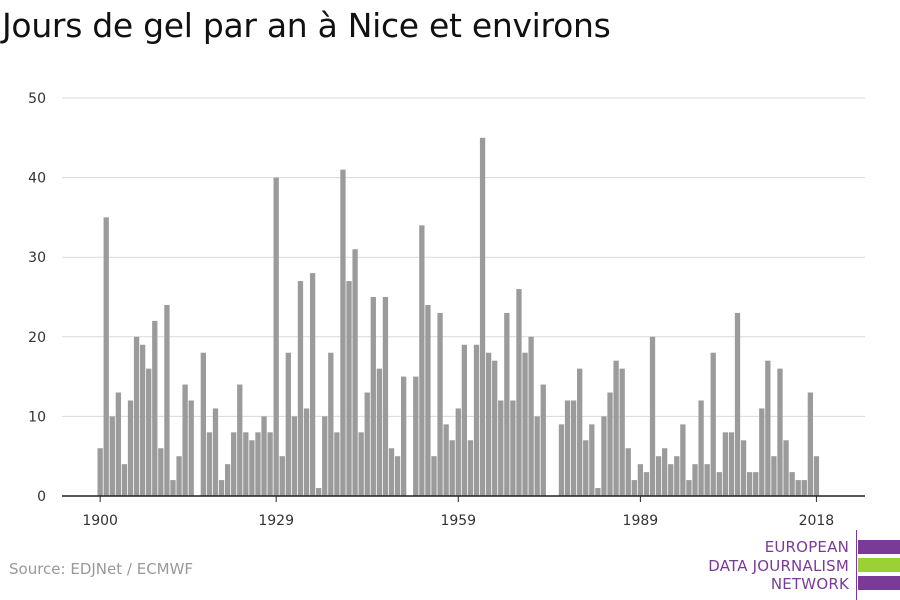 This screenshot has width=900, height=600. What do you see at coordinates (367, 444) in the screenshot?
I see `bar-1944` at bounding box center [367, 444].